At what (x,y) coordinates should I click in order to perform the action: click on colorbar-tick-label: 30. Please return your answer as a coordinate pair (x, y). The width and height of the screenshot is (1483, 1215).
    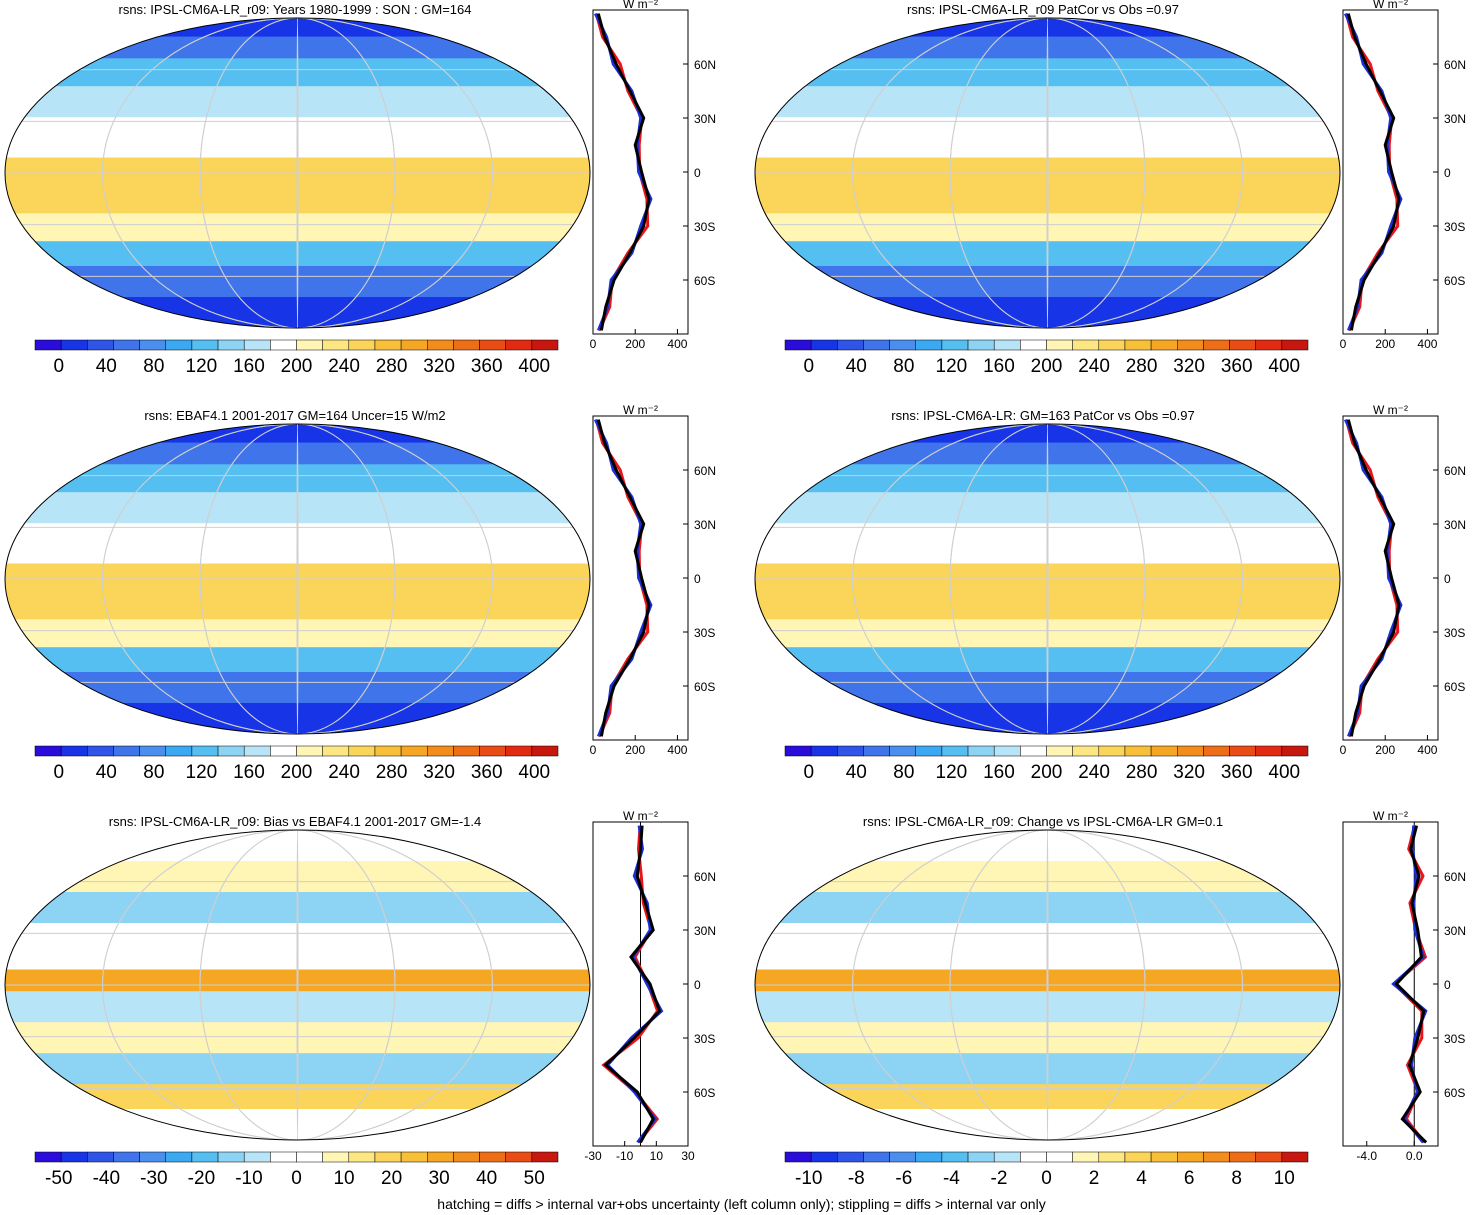
    Looking at the image, I should click on (439, 1178).